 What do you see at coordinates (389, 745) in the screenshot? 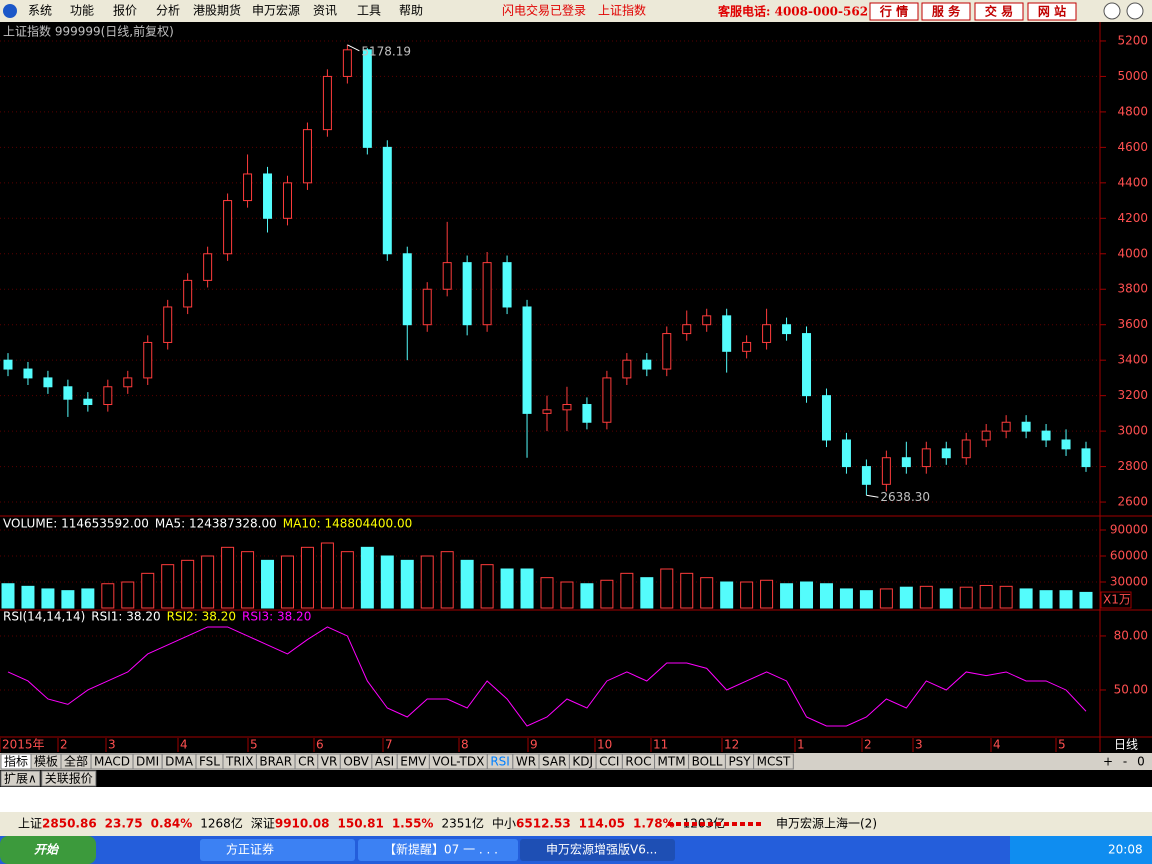
I see `x-tick-label: 7` at bounding box center [389, 745].